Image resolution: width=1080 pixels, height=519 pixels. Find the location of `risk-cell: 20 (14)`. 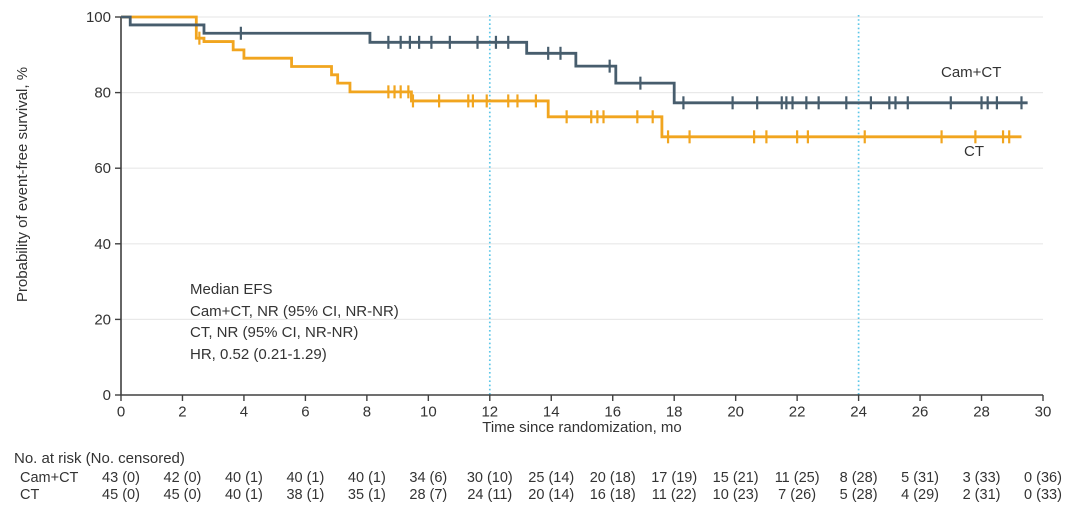

risk-cell: 20 (14) is located at coordinates (551, 495).